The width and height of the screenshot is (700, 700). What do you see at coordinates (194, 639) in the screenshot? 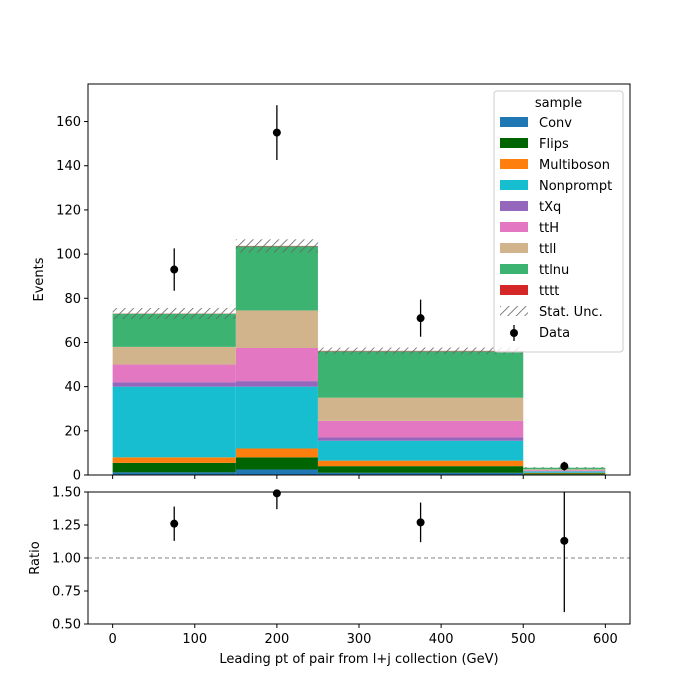
I see `x-tick-label: 100` at bounding box center [194, 639].